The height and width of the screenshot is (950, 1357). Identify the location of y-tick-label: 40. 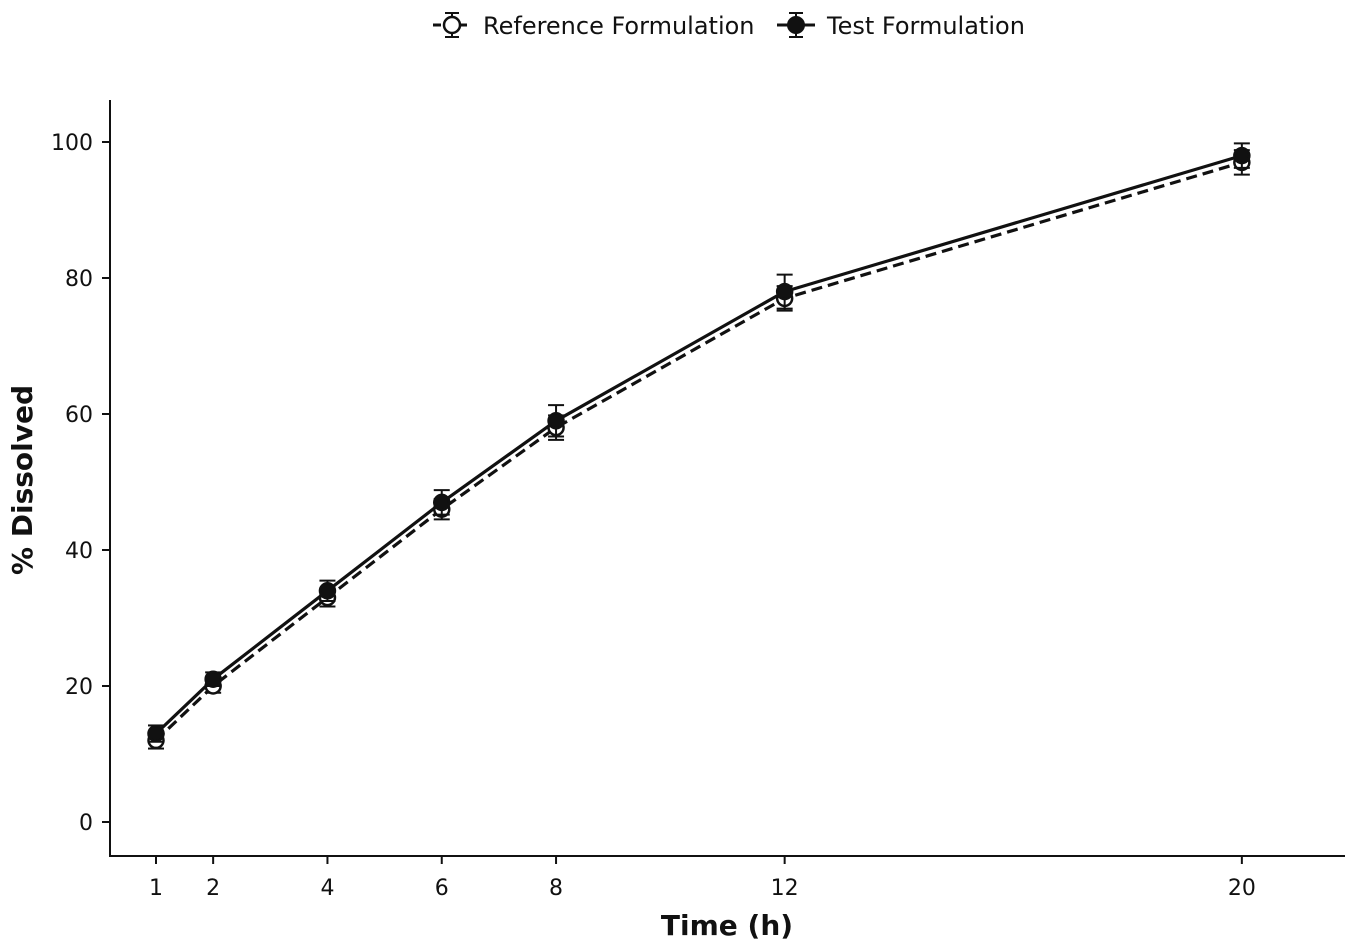
(79, 551).